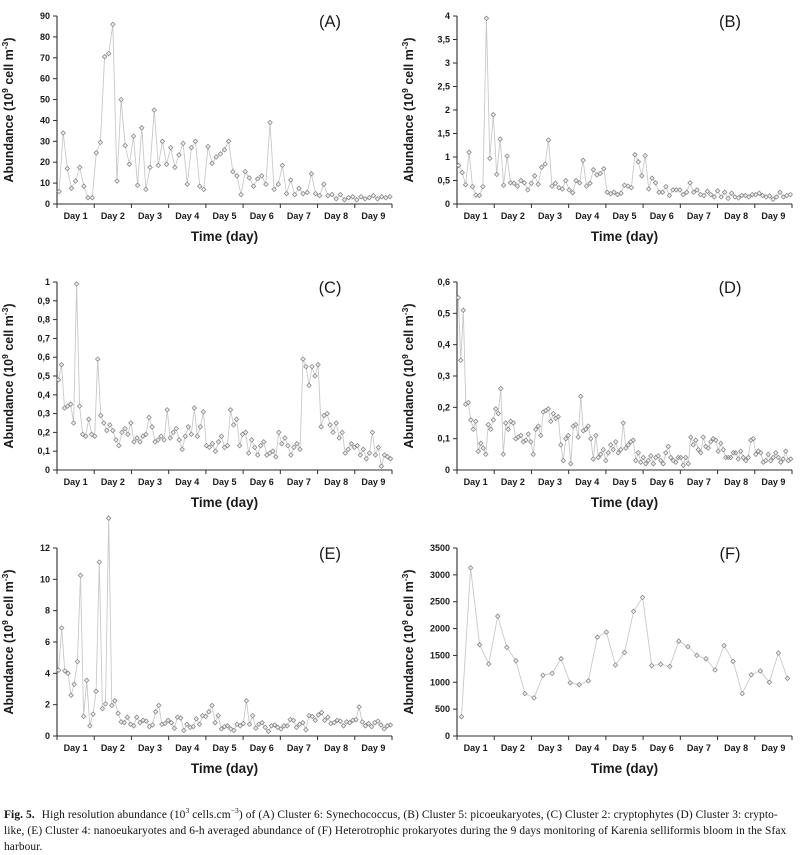 Image resolution: width=800 pixels, height=855 pixels. What do you see at coordinates (447, 736) in the screenshot?
I see `y-tick-label: 0` at bounding box center [447, 736].